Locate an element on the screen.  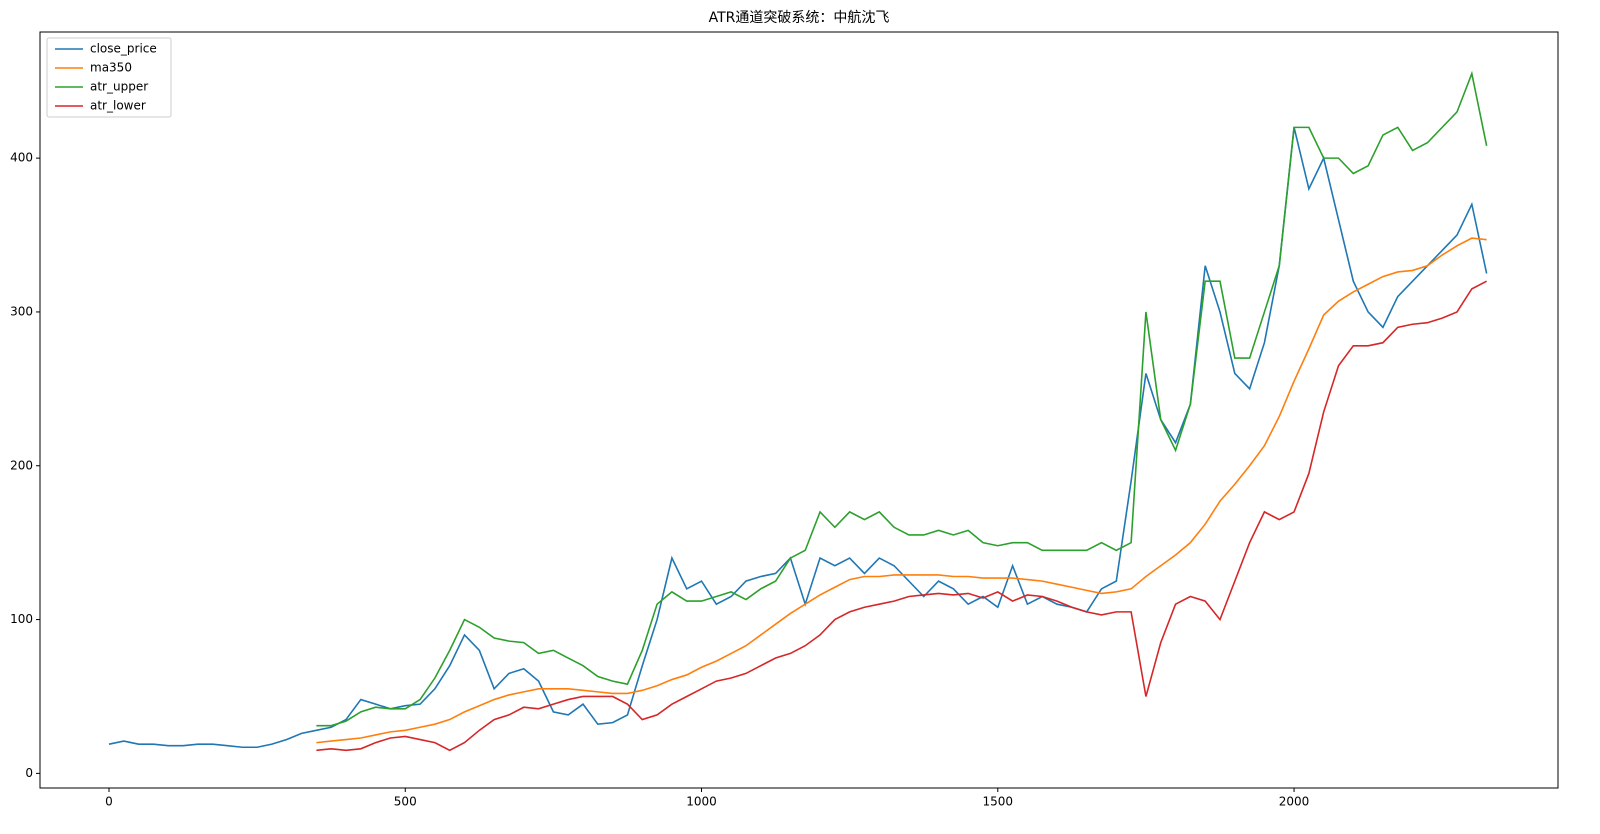
legend-label: atr_upper is located at coordinates (119, 87).